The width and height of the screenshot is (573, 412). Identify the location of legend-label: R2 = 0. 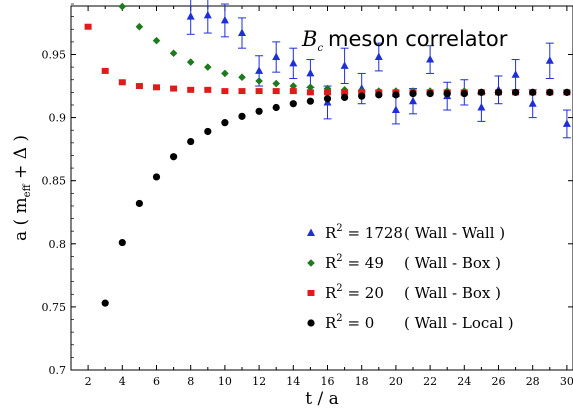
(349, 322).